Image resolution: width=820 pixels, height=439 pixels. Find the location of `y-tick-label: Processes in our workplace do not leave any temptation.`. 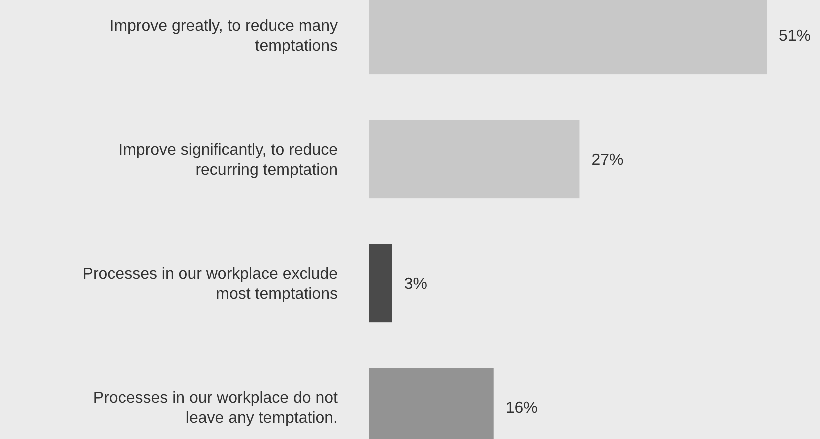

y-tick-label: Processes in our workplace do not leave any temptation. is located at coordinates (216, 409).